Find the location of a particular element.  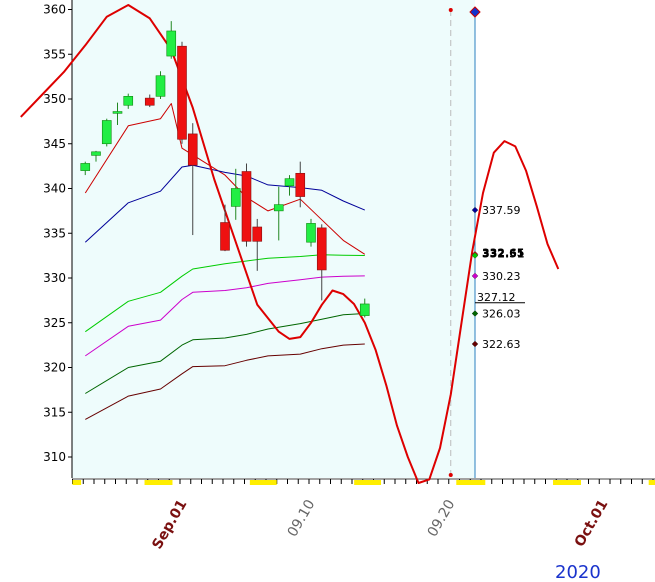

y-tick-label: 350 is located at coordinates (54, 99).